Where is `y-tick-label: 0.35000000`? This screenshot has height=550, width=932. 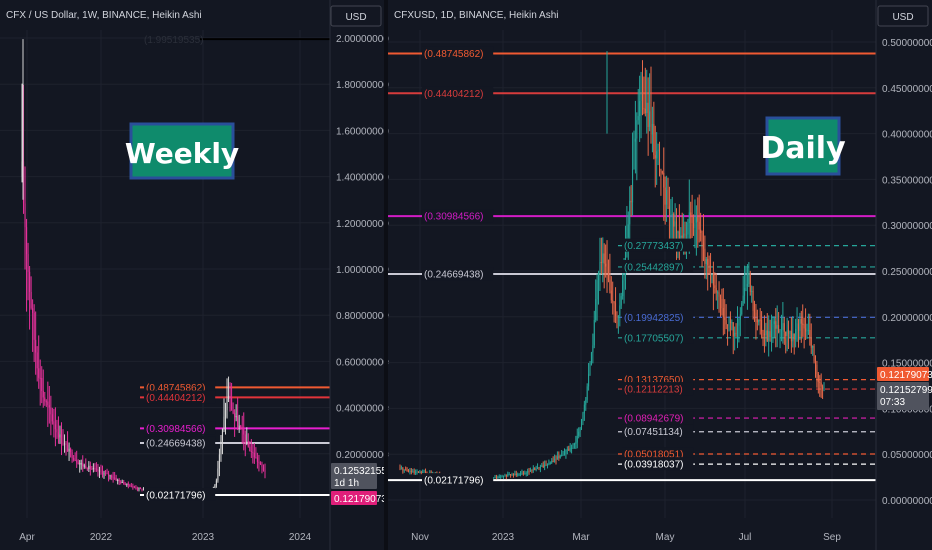
y-tick-label: 0.35000000 is located at coordinates (907, 180).